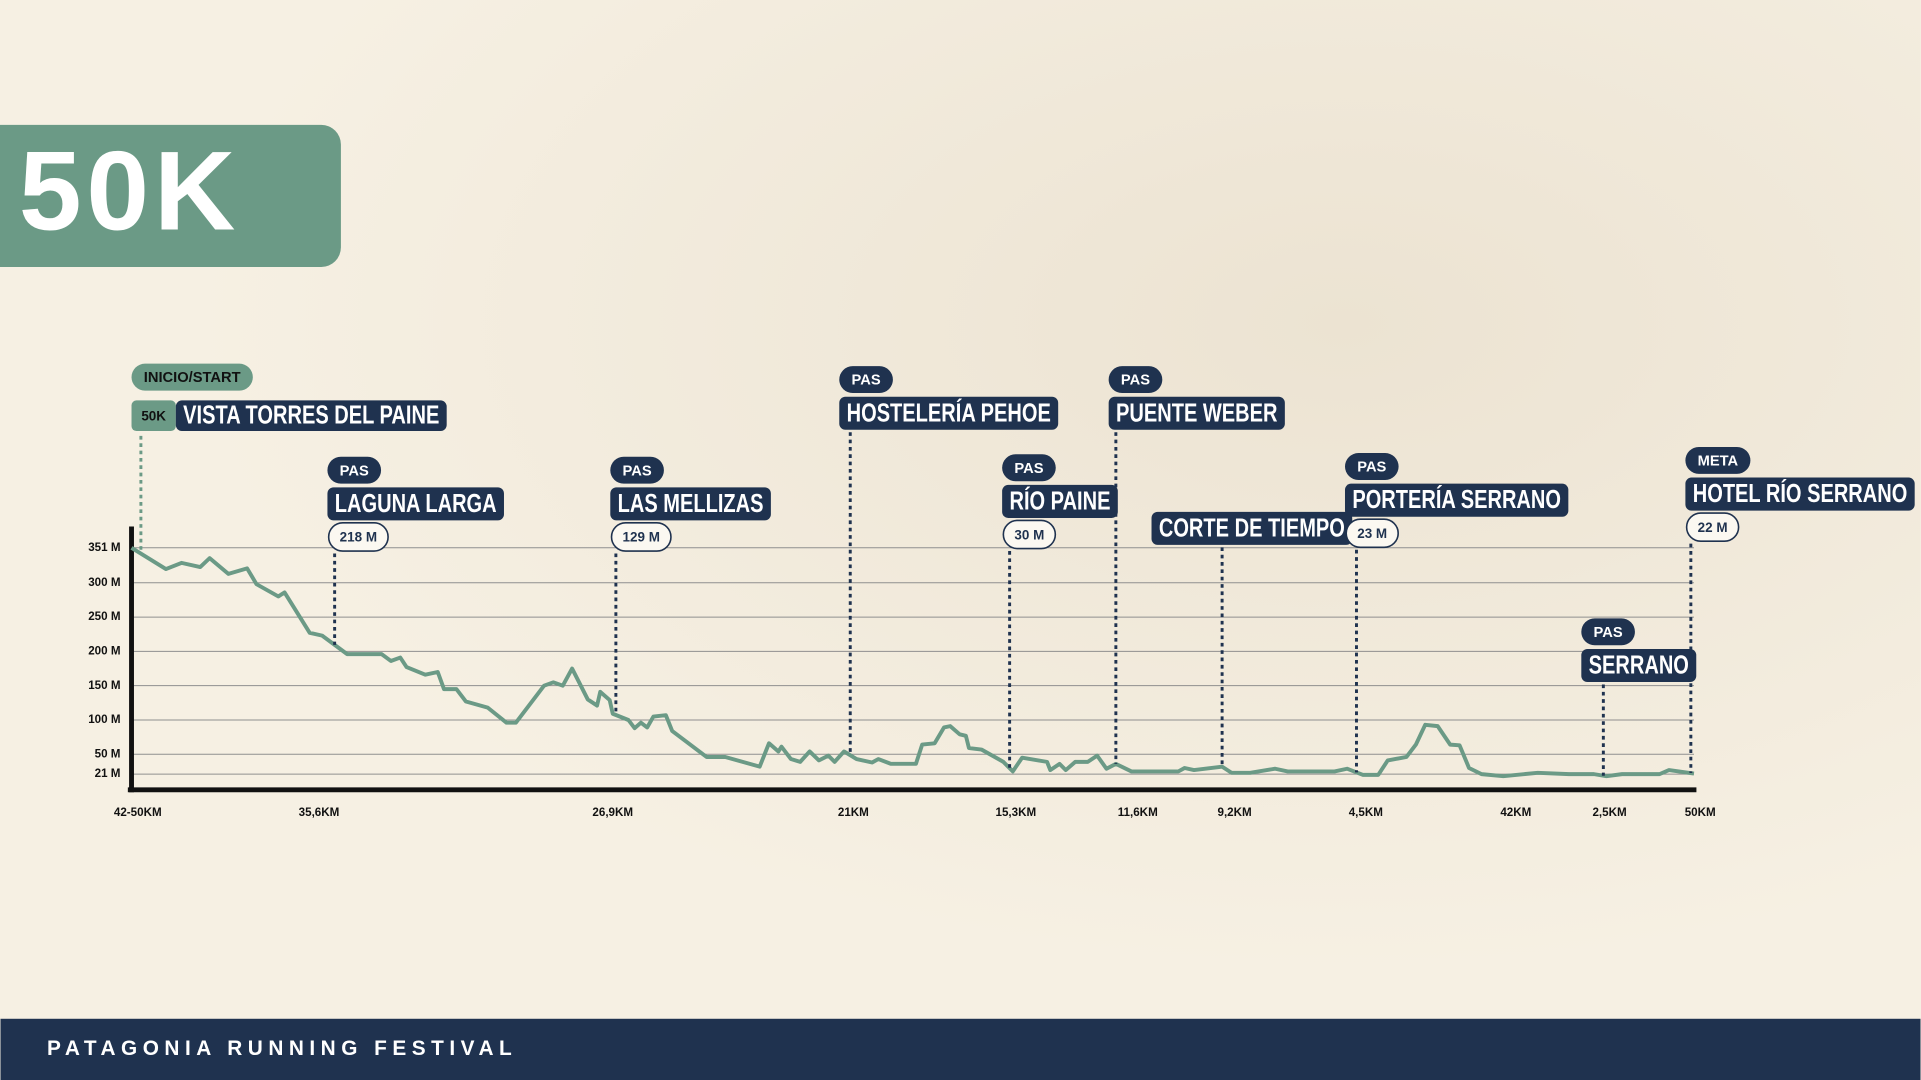  Describe the element at coordinates (690, 586) in the screenshot. I see `waypoint: PAS LAS MELLIZAS 129 M` at that location.